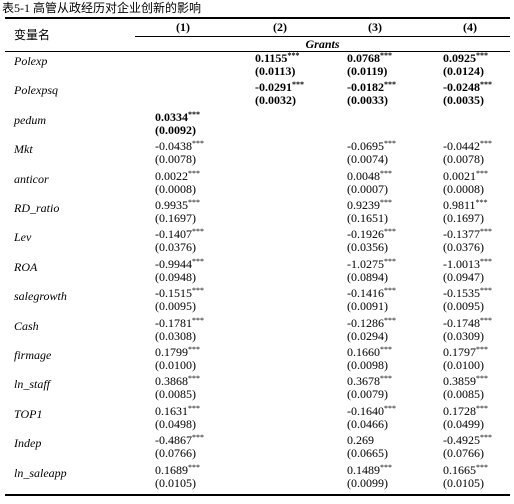  What do you see at coordinates (215, 352) in the screenshot?
I see `coefficient: 0.1799***` at bounding box center [215, 352].